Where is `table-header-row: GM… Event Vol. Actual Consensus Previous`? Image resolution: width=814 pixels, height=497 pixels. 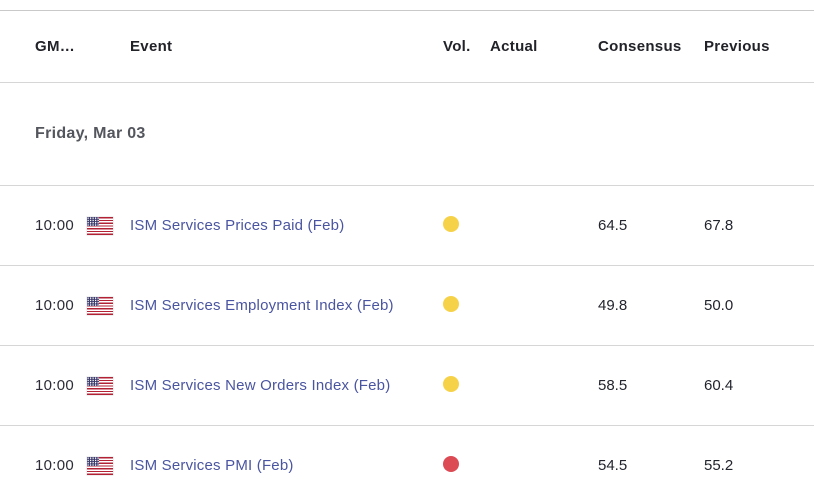 table-header-row: GM… Event Vol. Actual Consensus Previous is located at coordinates (407, 47).